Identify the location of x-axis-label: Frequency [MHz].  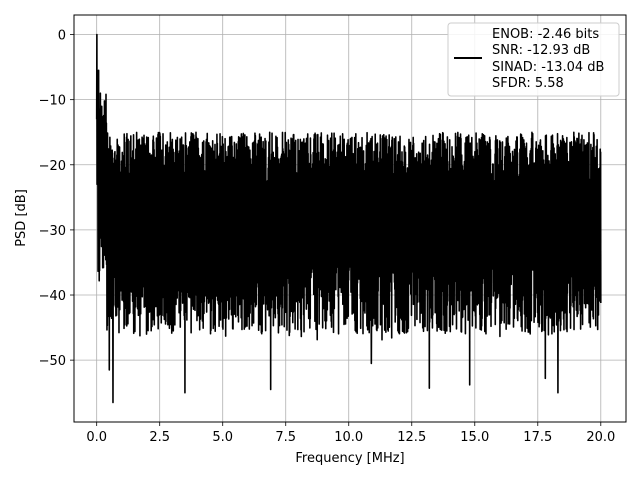
(349, 458).